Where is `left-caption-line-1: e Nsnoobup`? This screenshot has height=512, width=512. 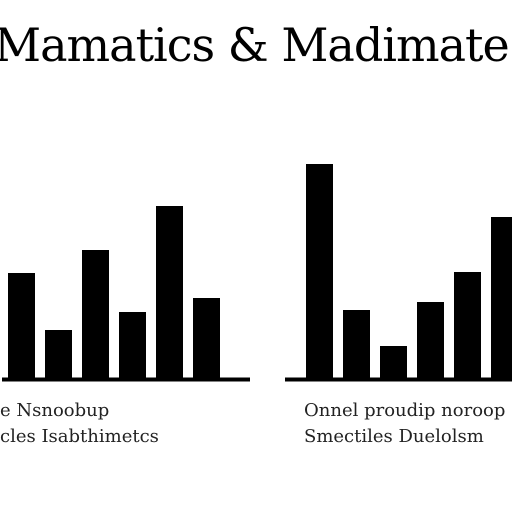
left-caption-line-1: e Nsnoobup is located at coordinates (55, 410).